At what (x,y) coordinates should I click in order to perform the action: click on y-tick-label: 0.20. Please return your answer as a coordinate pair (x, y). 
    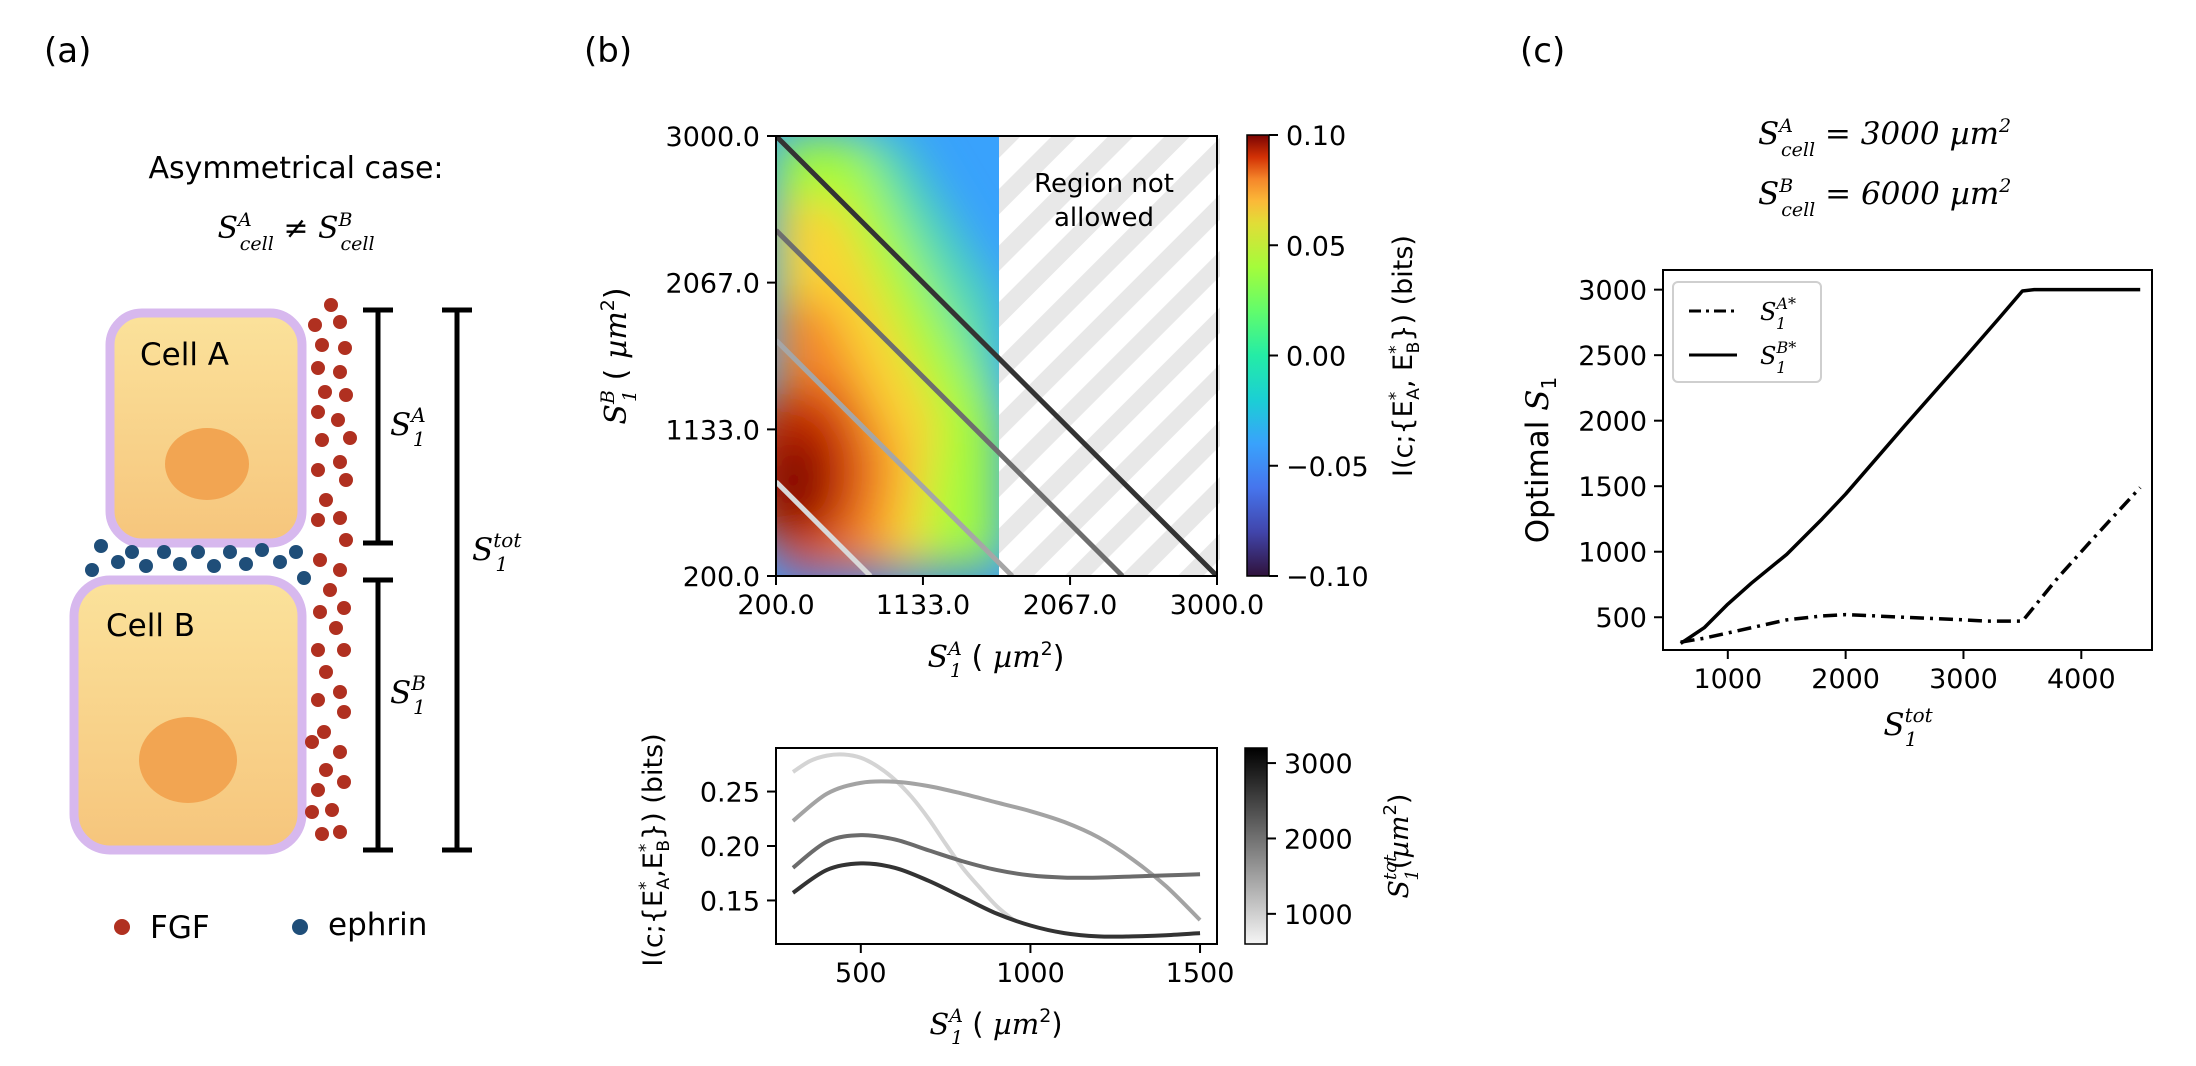
    Looking at the image, I should click on (730, 847).